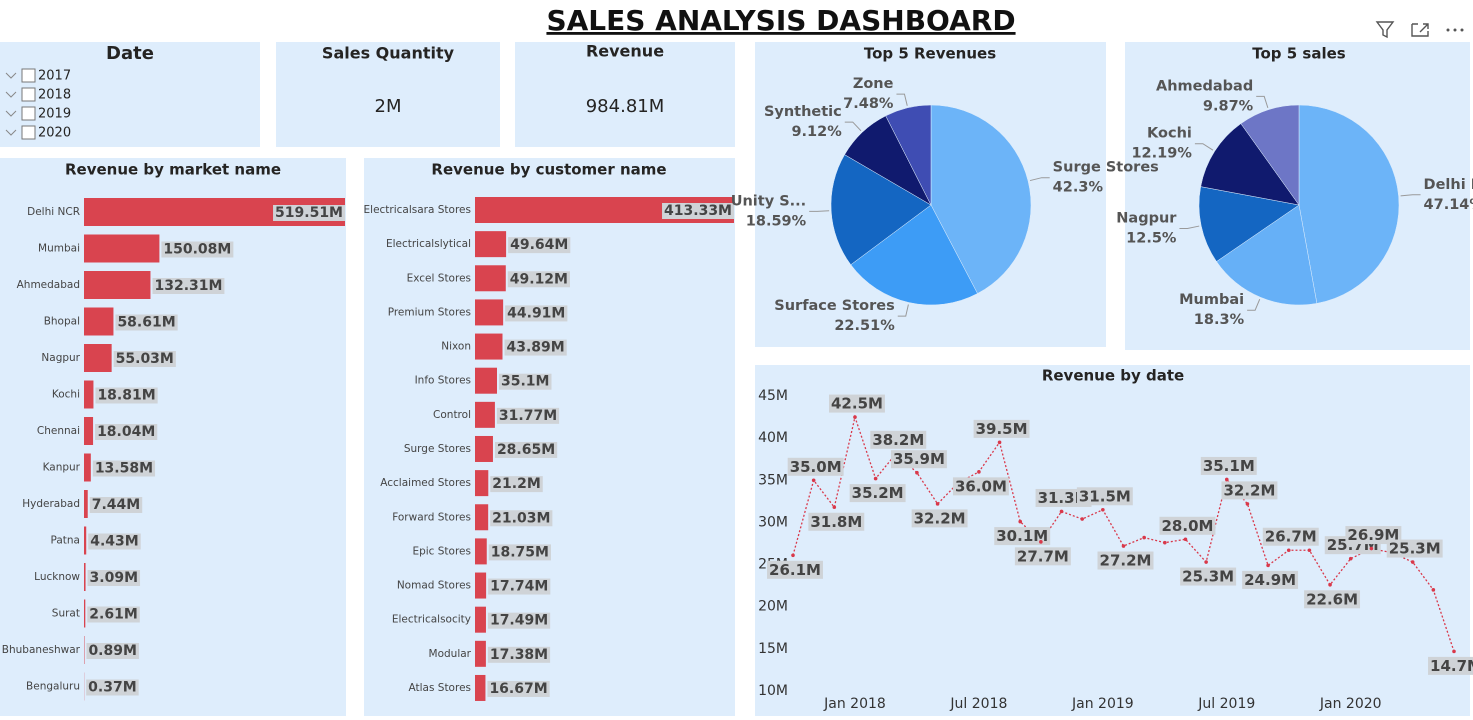 Image resolution: width=1473 pixels, height=720 pixels. What do you see at coordinates (1104, 496) in the screenshot?
I see `data-label-group: 31.5M` at bounding box center [1104, 496].